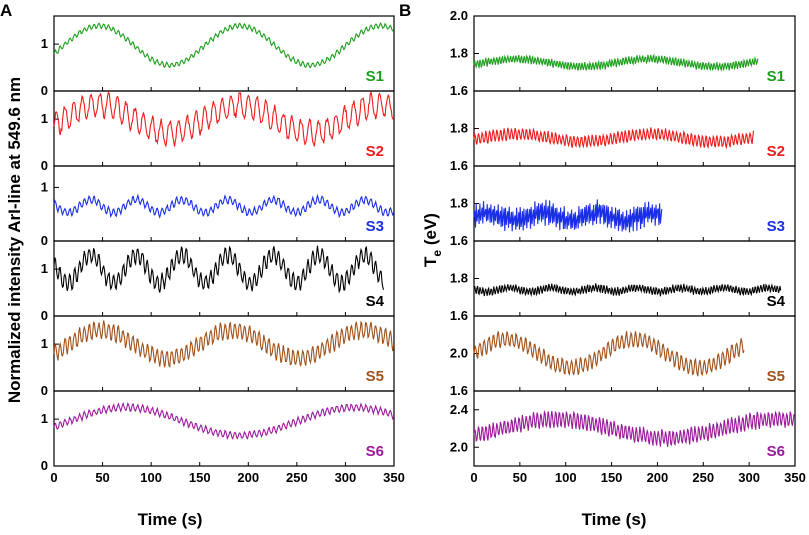 The image size is (809, 535). Describe the element at coordinates (776, 226) in the screenshot. I see `panel-b-s3-series-label: S3` at that location.